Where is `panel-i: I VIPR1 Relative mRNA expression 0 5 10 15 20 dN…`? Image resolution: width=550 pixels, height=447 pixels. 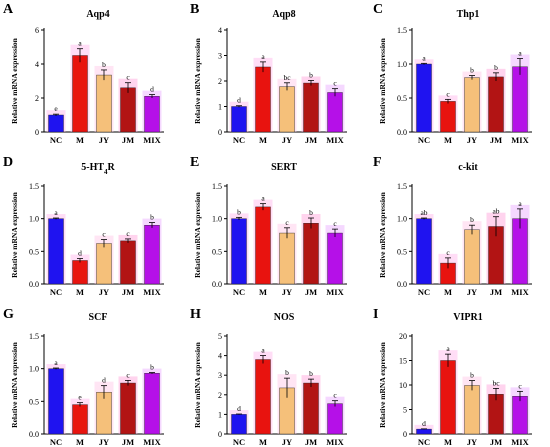
panel-i: I VIPR1 Relative mRNA expression 0 5 10 15 20 dN… is located at coordinates (452, 377).